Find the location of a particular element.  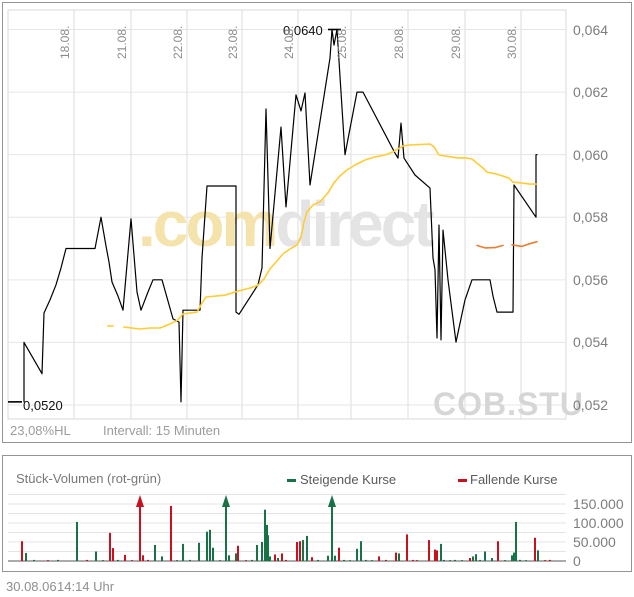

price-axis-label: 0,052 is located at coordinates (591, 405).